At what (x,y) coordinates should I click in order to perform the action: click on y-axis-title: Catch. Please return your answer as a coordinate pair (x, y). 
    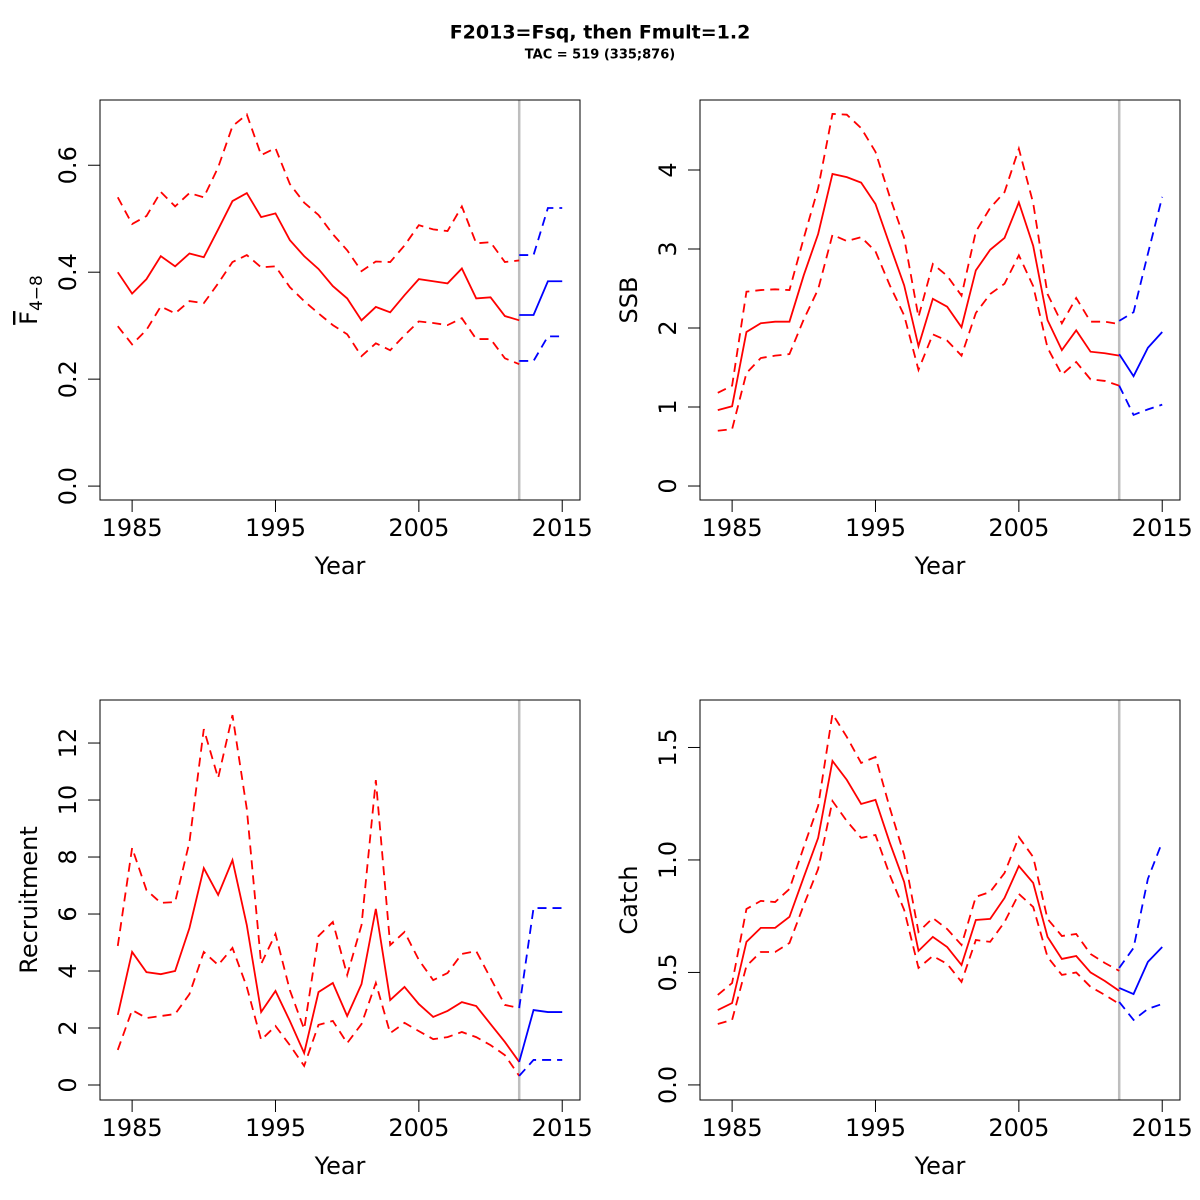
    Looking at the image, I should click on (629, 899).